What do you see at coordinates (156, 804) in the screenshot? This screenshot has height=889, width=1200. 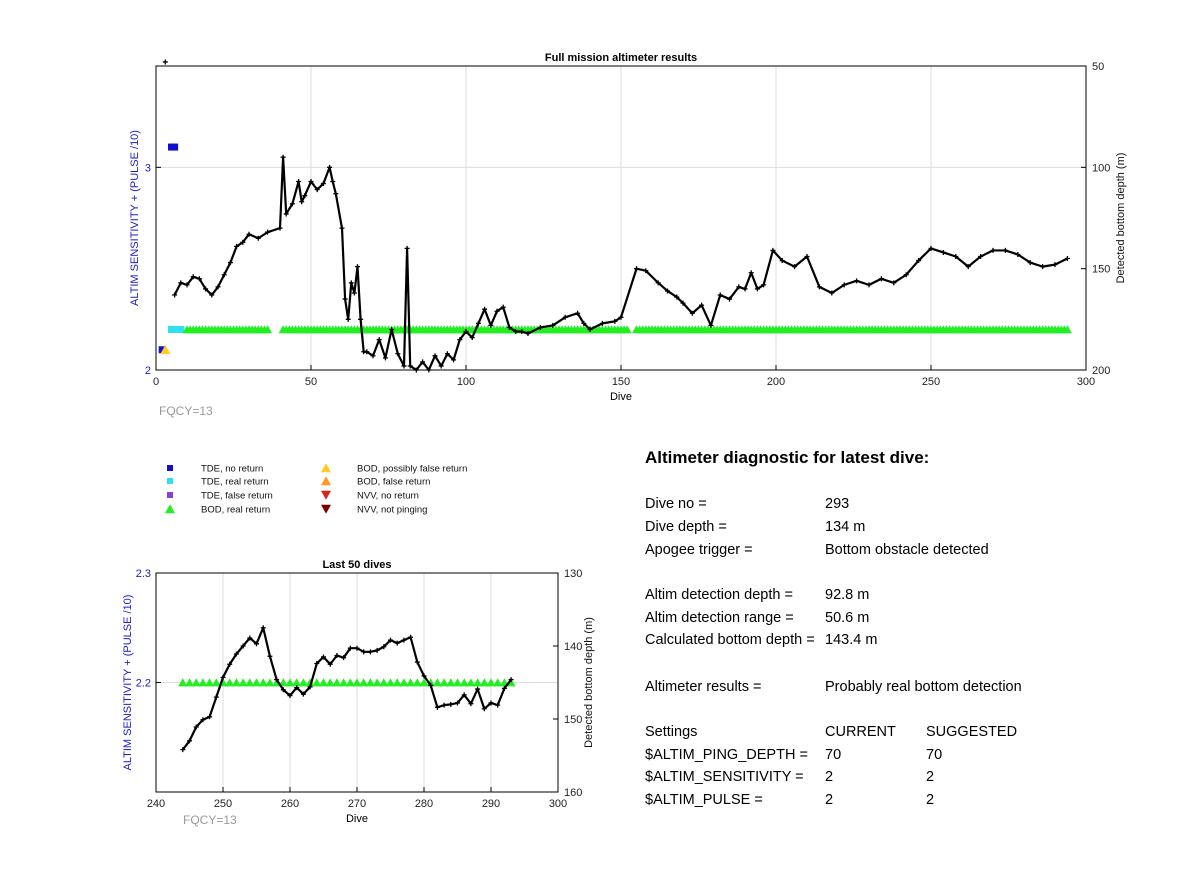 I see `x-tick-label: 240` at bounding box center [156, 804].